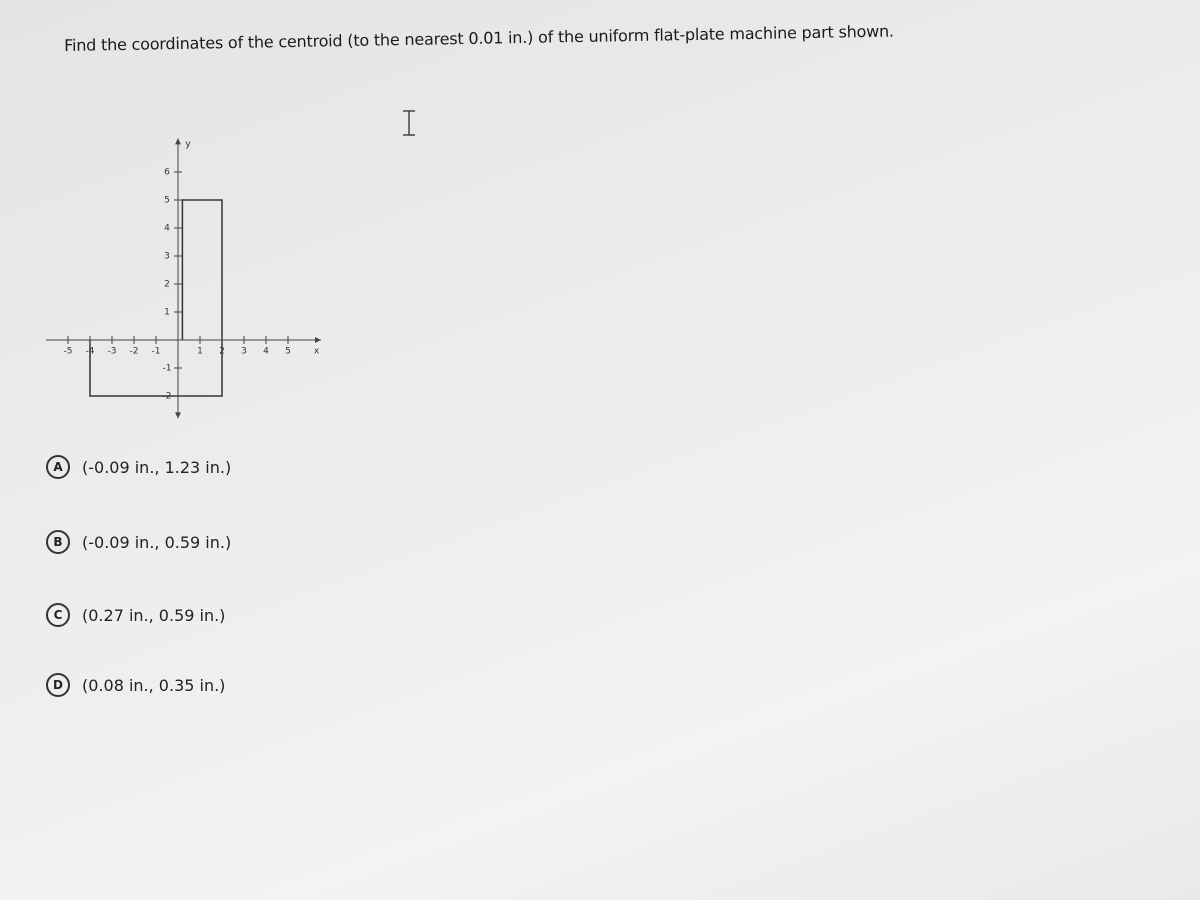 Image resolution: width=1200 pixels, height=900 pixels. Describe the element at coordinates (167, 229) in the screenshot. I see `y-tick-label: 4` at that location.